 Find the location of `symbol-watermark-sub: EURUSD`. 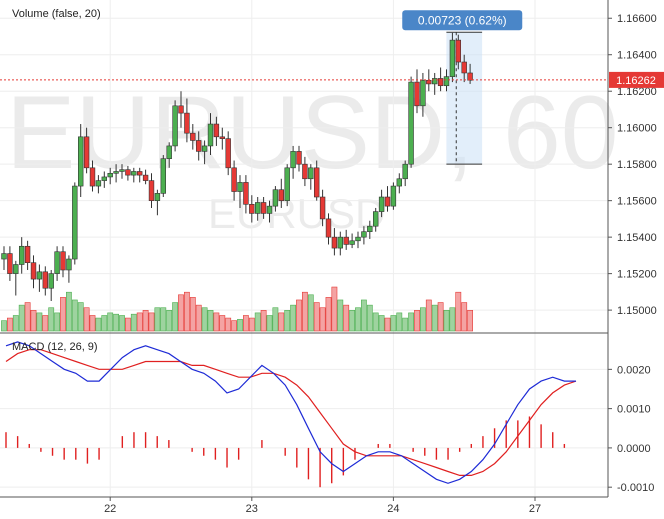

symbol-watermark-sub: EURUSD is located at coordinates (296, 213).